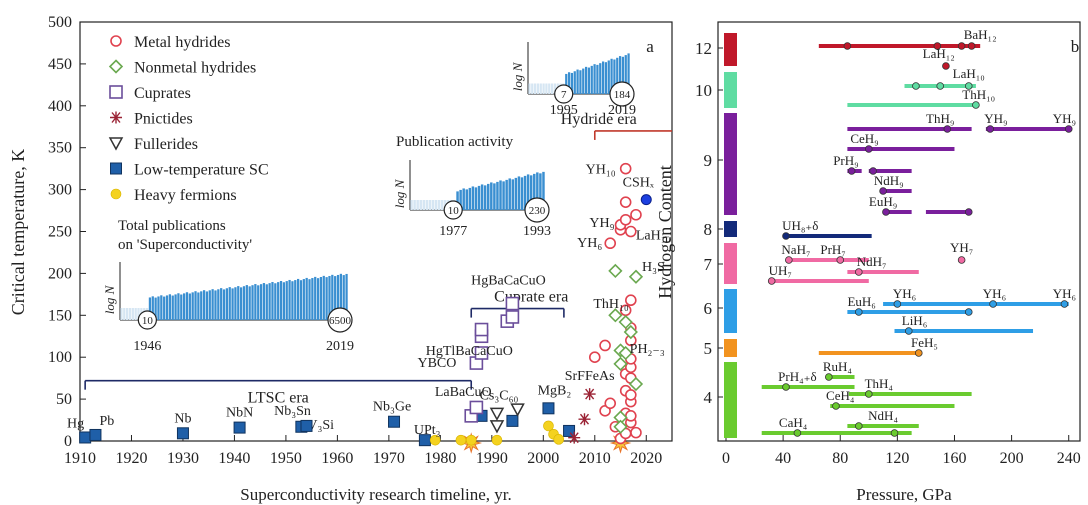 This screenshot has width=1088, height=505. I want to click on compound-label-thh: ThH₁₀, so click(978, 94).